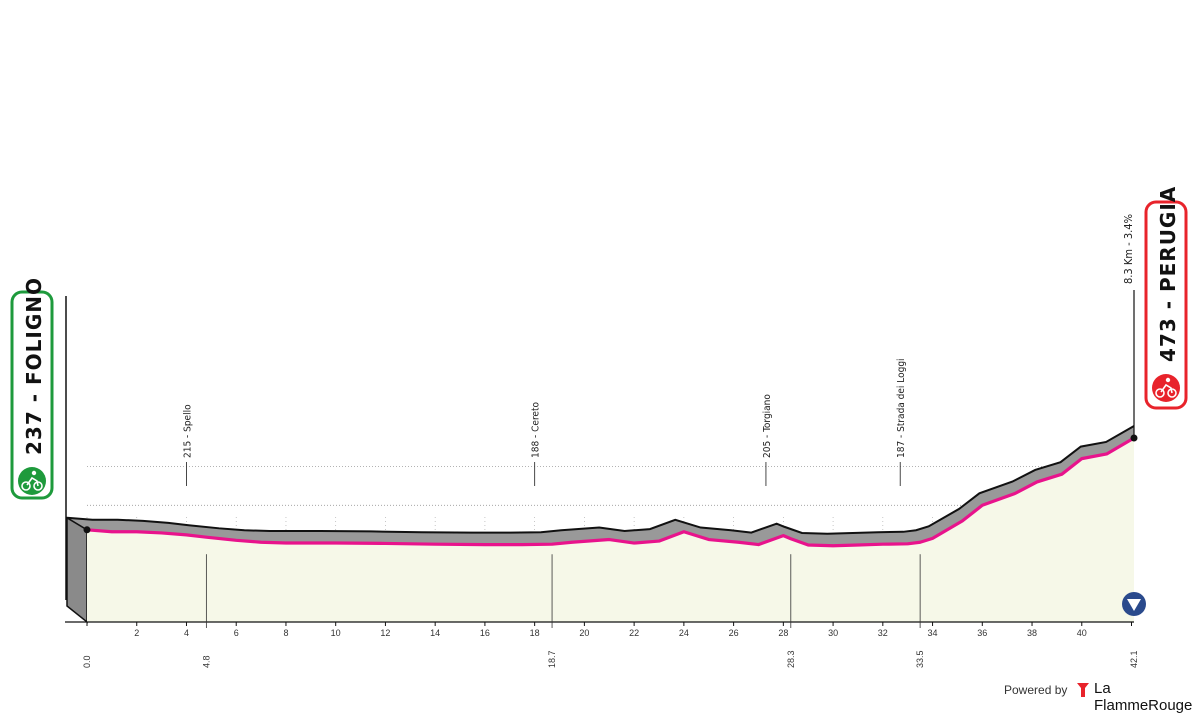 The width and height of the screenshot is (1200, 714). I want to click on x-tick-label: 12, so click(385, 633).